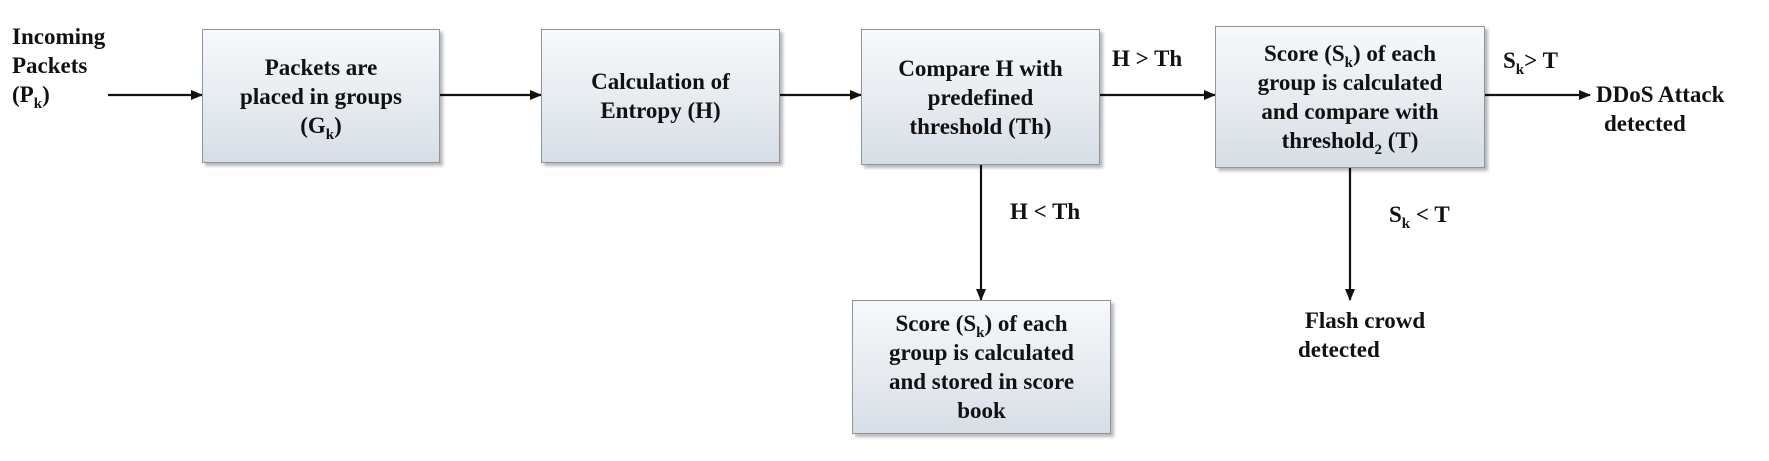  What do you see at coordinates (1147, 58) in the screenshot?
I see `edge-label-h-gt-th: H > Th` at bounding box center [1147, 58].